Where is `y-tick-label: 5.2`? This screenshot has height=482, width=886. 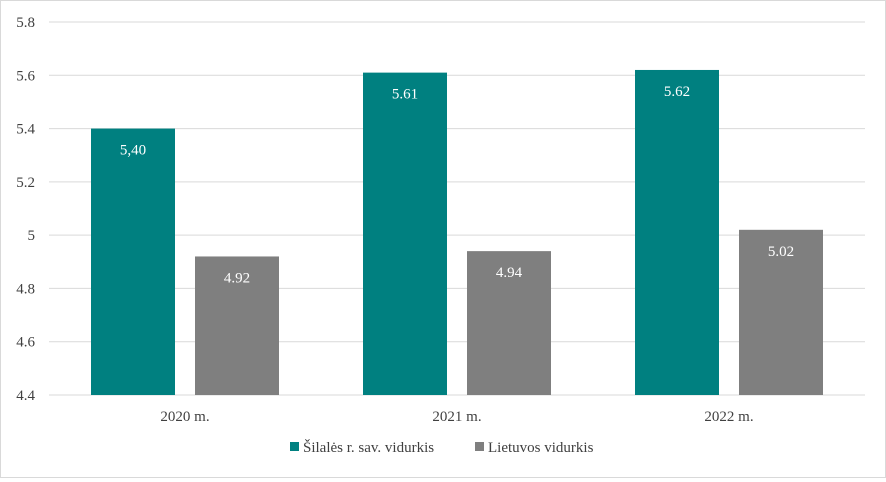
y-tick-label: 5.2 is located at coordinates (25, 183).